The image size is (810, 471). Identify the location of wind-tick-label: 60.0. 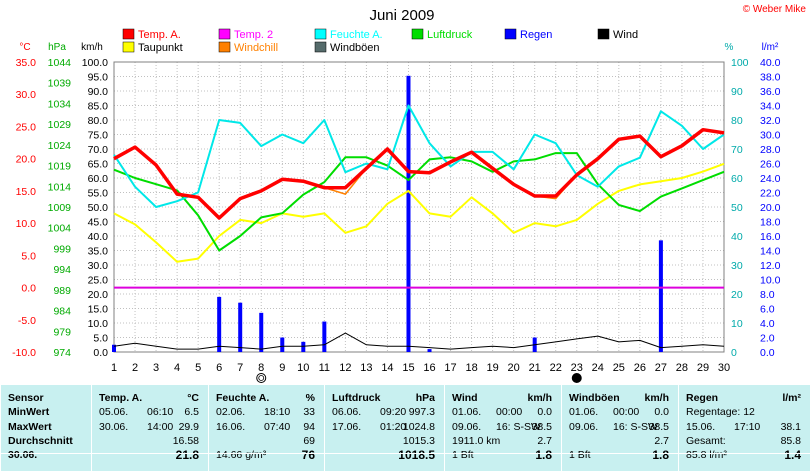
(98, 179).